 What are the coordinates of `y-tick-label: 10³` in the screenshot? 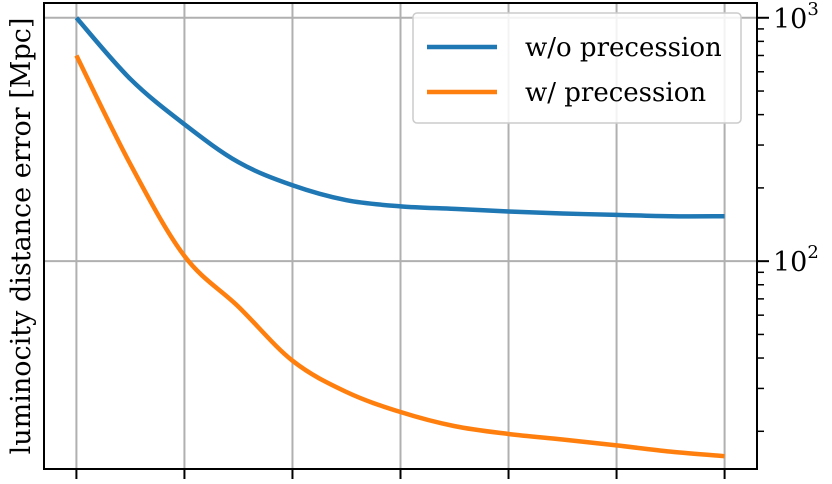 It's located at (796, 17).